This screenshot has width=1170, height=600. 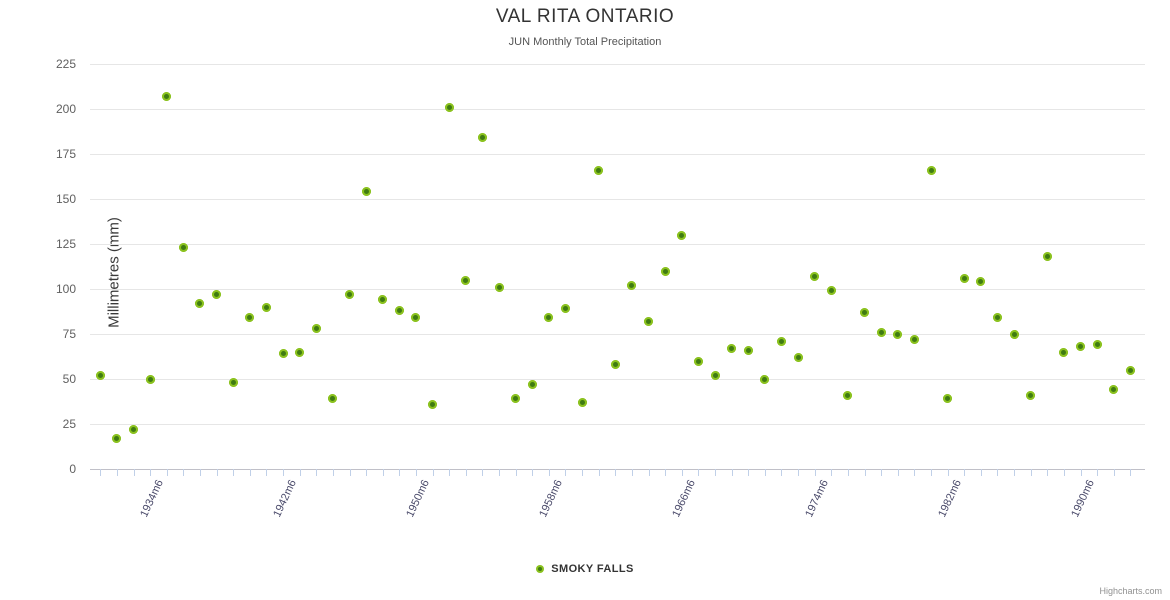 I want to click on chart-legend: SMOKY FALLS, so click(x=585, y=569).